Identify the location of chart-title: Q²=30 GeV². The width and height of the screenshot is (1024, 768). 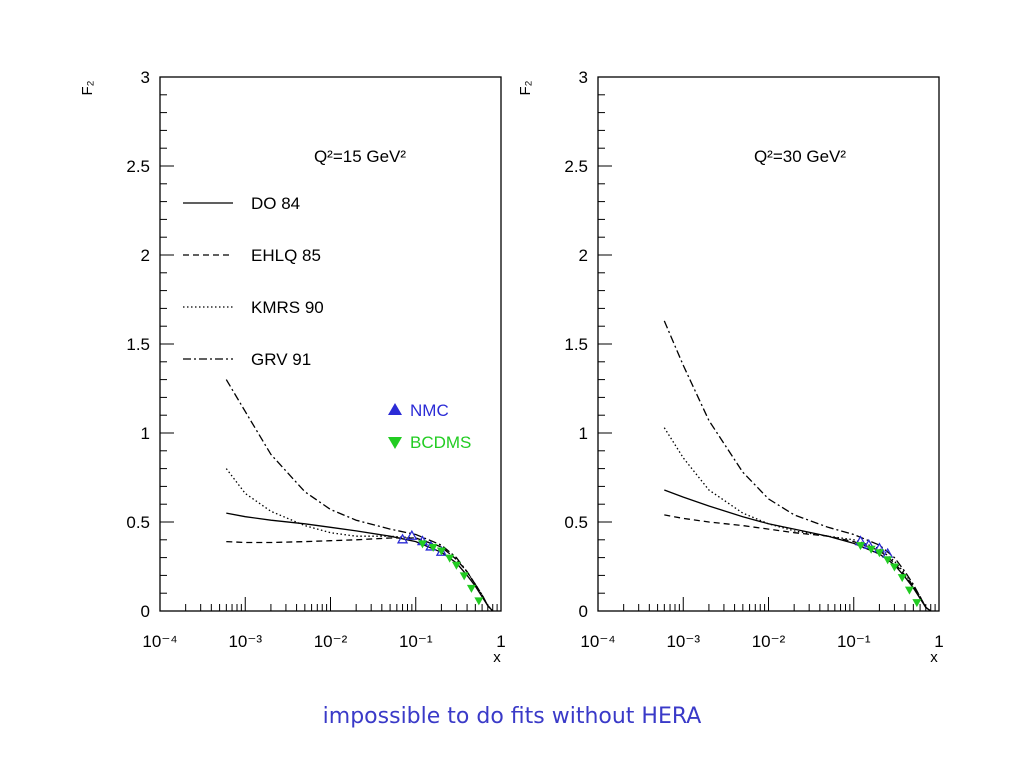
(800, 156).